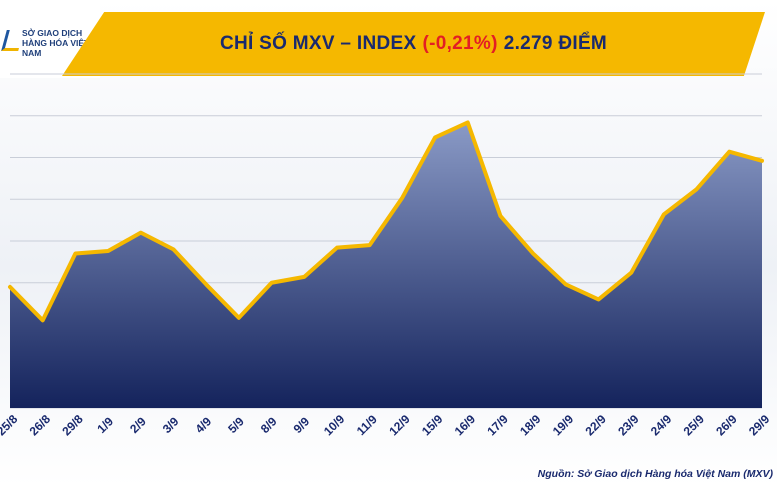 The width and height of the screenshot is (777, 486). Describe the element at coordinates (432, 425) in the screenshot. I see `x-tick-label: 15/9` at that location.